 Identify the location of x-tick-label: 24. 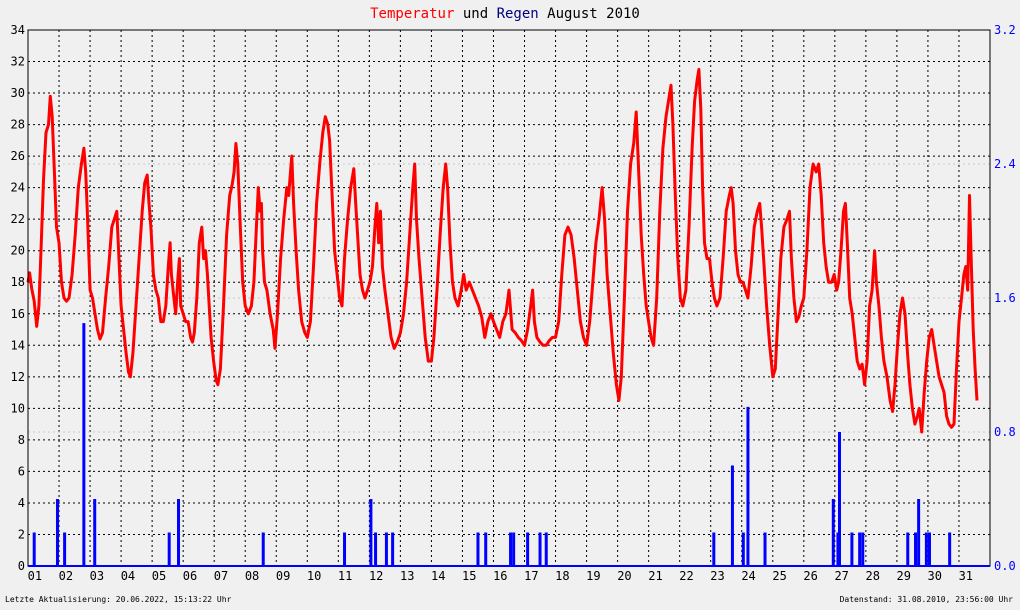
(748, 576).